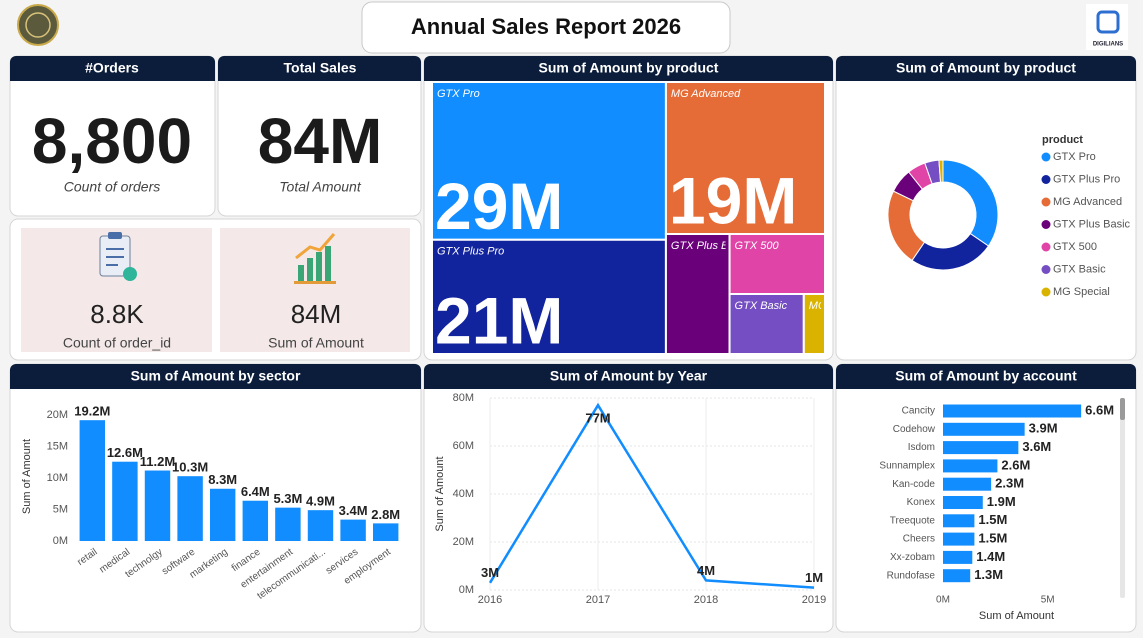 Image resolution: width=1143 pixels, height=638 pixels. I want to click on legend-label: GTX Plus Pro, so click(1086, 179).